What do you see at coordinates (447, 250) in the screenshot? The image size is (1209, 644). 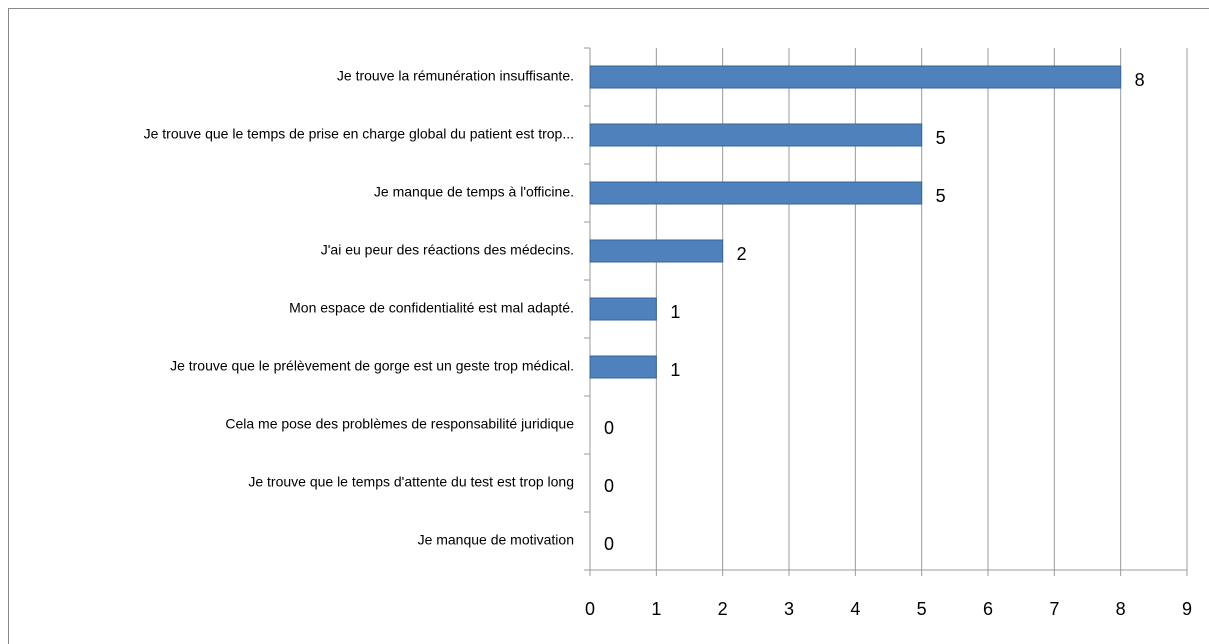 I see `y-tick-label: J'ai eu peur des réactions des médecins.` at bounding box center [447, 250].